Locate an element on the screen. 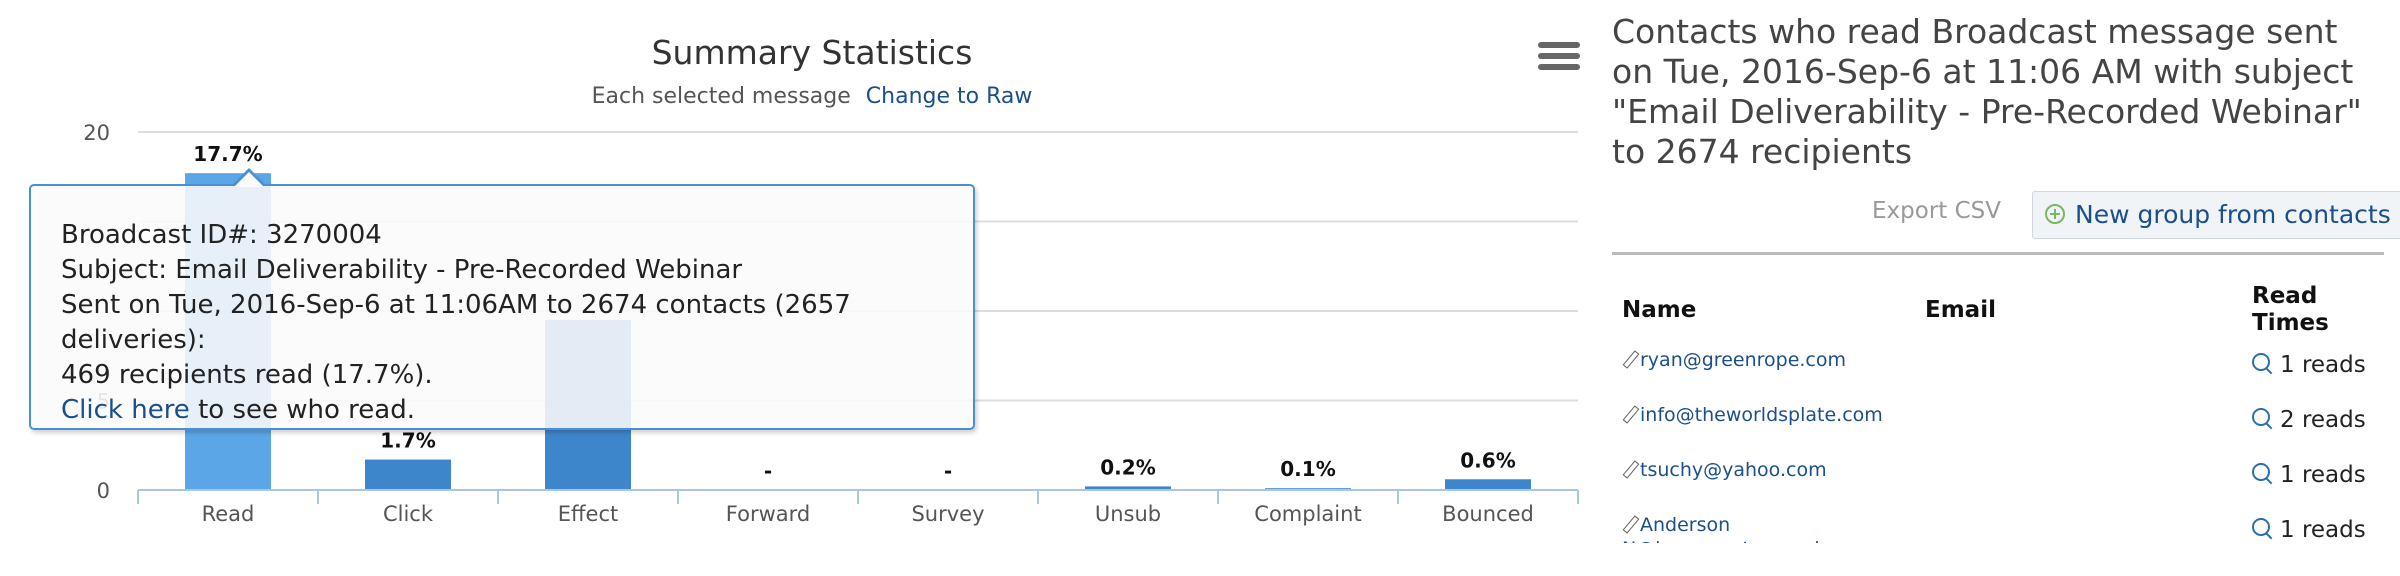 This screenshot has height=576, width=2400. column-header-name: Name is located at coordinates (1659, 310).